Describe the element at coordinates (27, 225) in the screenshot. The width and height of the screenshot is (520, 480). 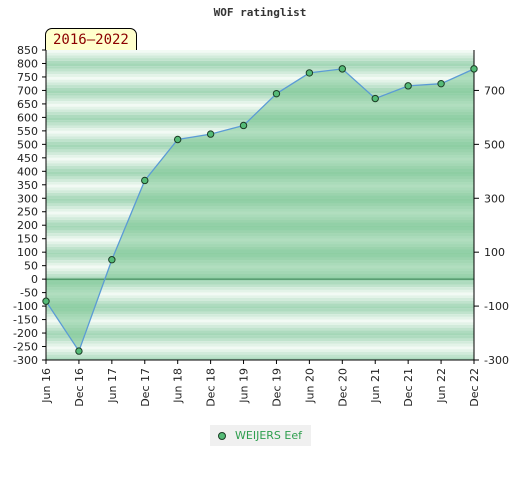
I see `y-left-tick-label: 200` at that location.